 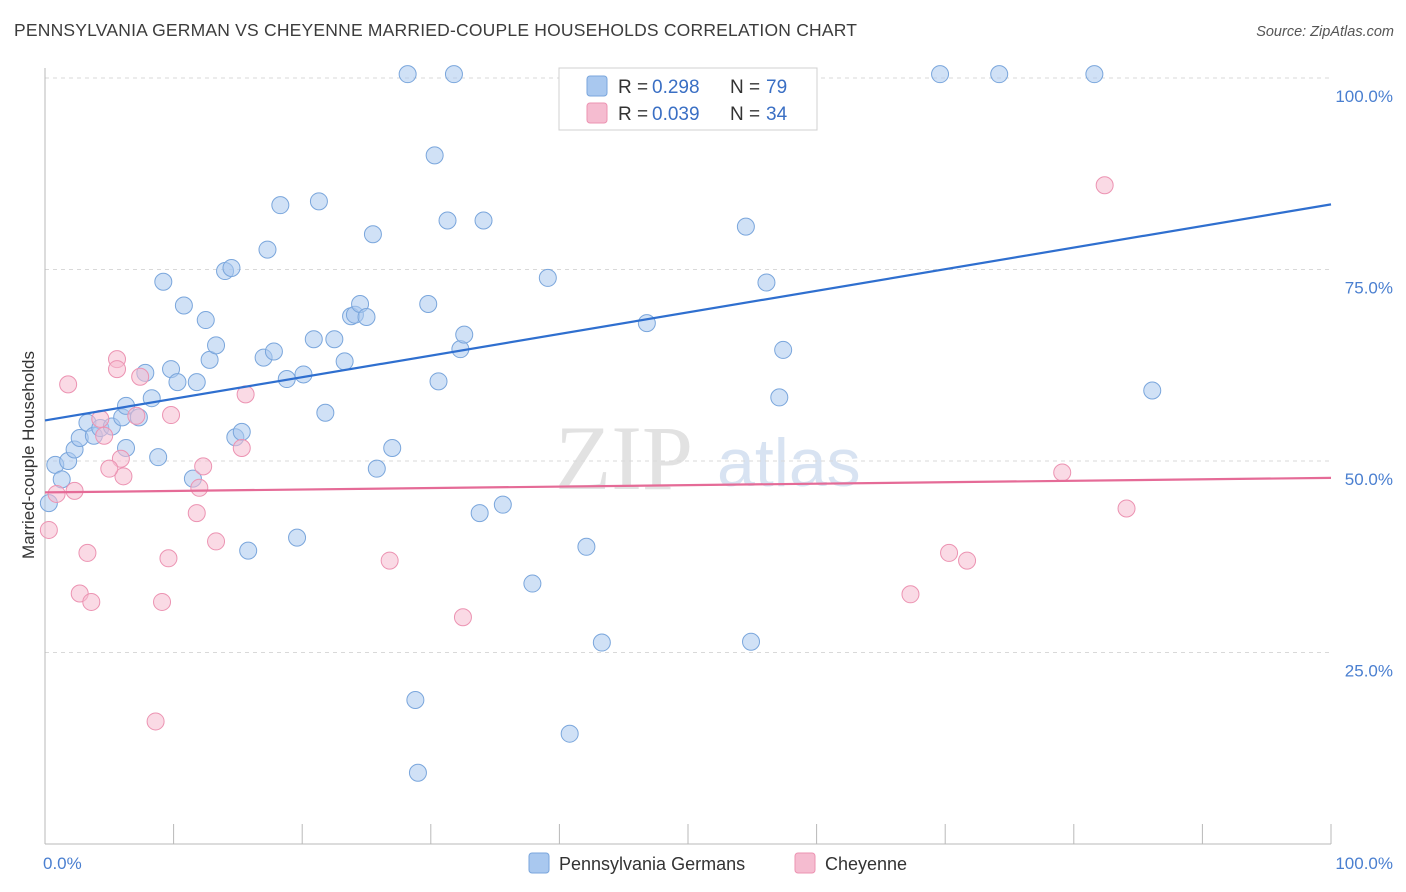 I want to click on watermark-atlas: atlas, so click(x=789, y=463).